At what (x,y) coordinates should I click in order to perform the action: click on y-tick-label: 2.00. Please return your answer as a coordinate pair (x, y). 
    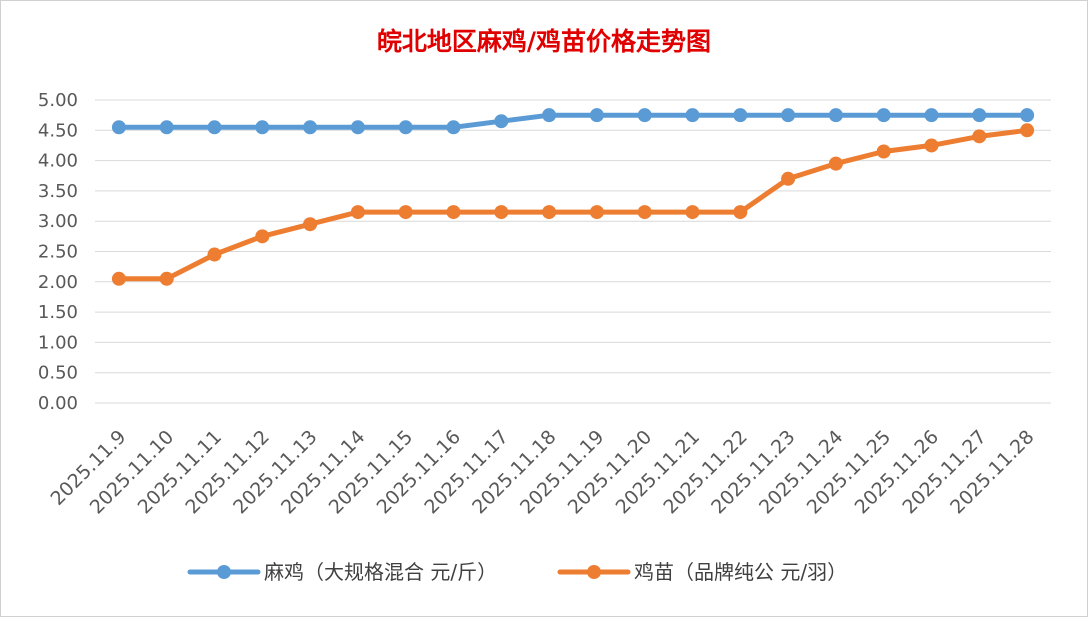
    Looking at the image, I should click on (58, 282).